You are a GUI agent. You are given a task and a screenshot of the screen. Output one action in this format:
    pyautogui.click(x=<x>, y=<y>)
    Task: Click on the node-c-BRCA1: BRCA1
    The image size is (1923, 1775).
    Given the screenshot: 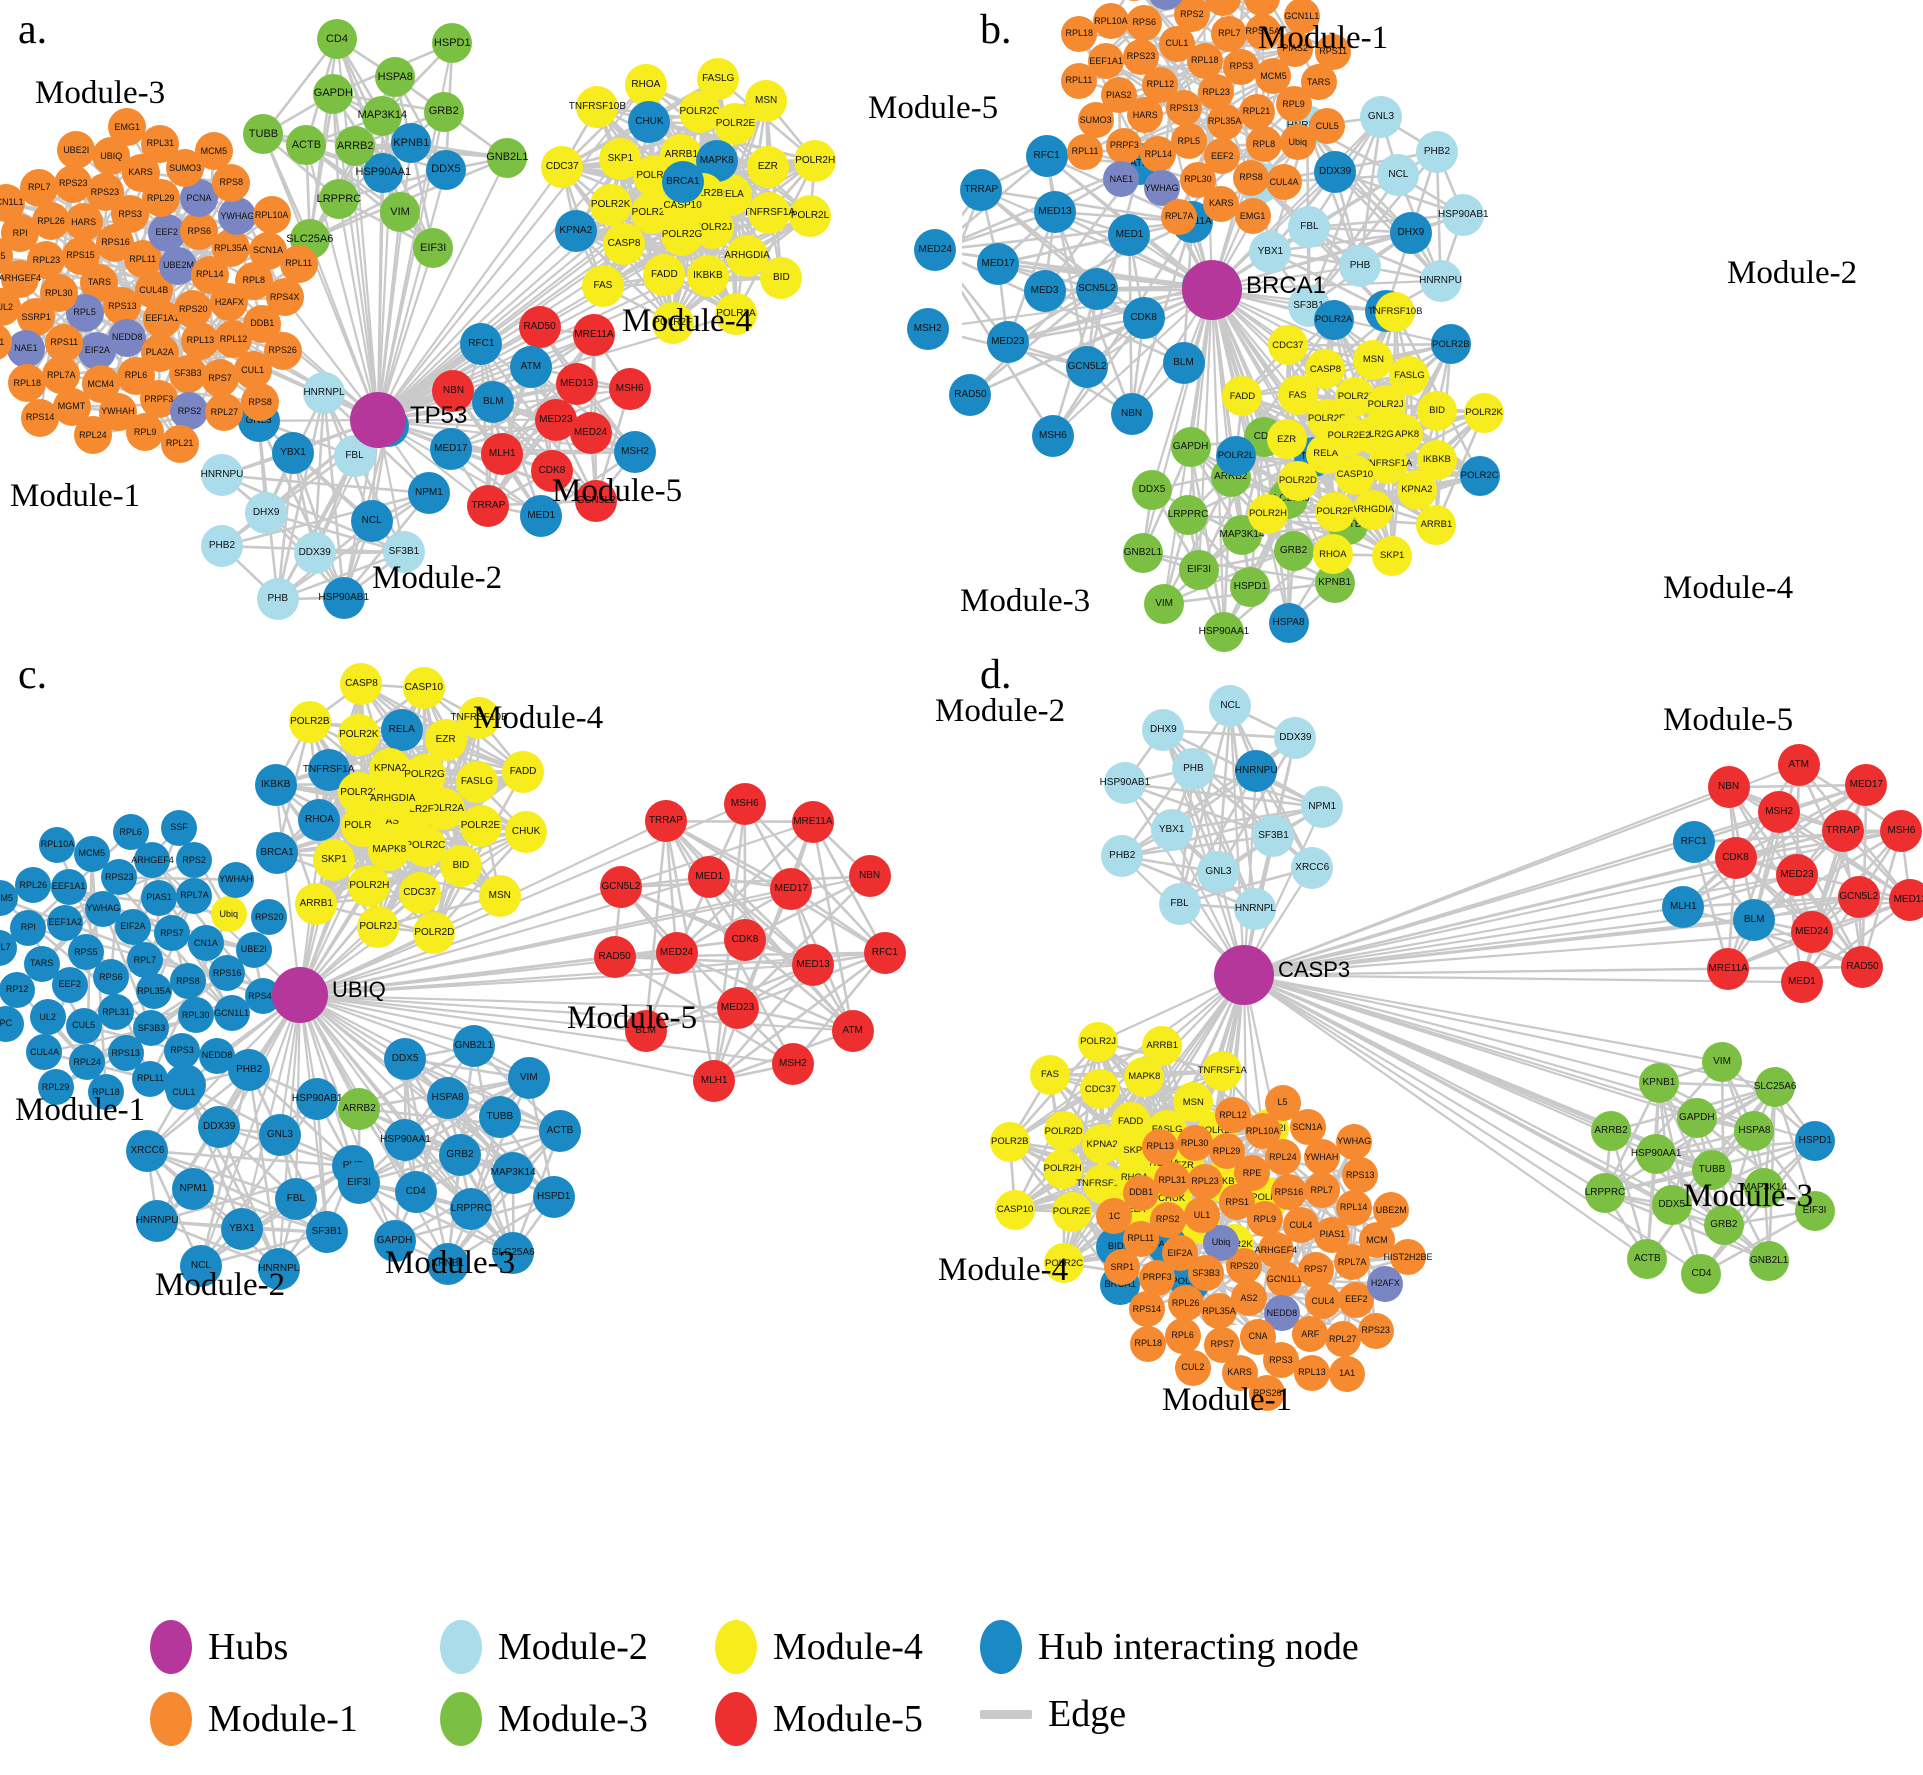 What is the action you would take?
    pyautogui.click(x=277, y=853)
    